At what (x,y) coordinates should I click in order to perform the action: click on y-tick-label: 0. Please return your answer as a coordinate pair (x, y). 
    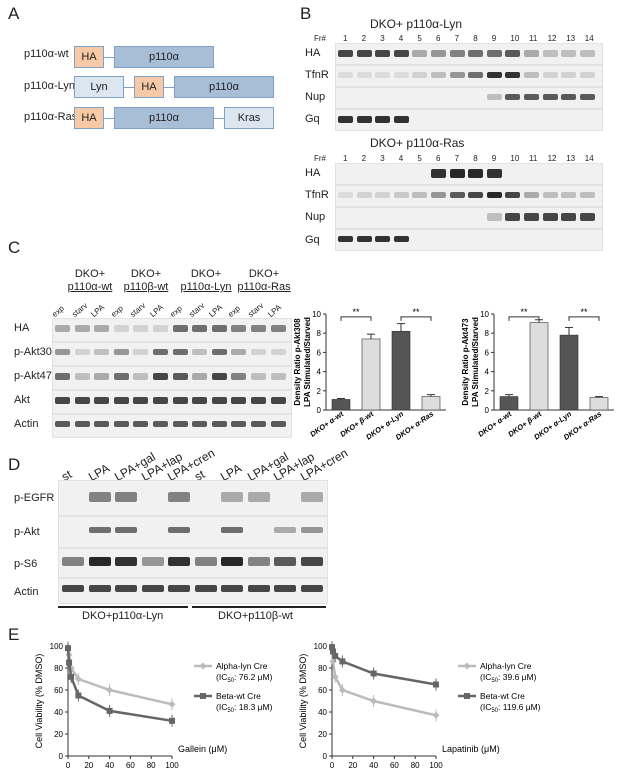
    Looking at the image, I should click on (319, 410).